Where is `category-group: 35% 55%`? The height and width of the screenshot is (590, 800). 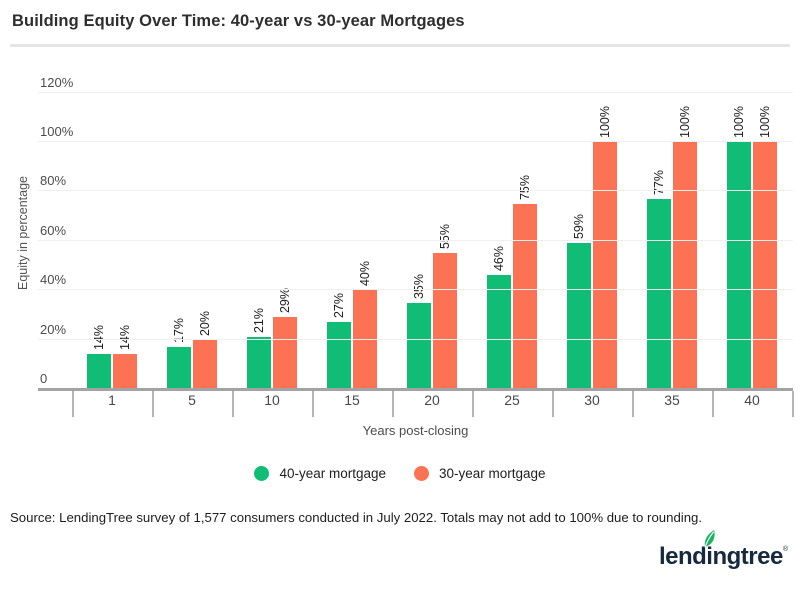 category-group: 35% 55% is located at coordinates (432, 236).